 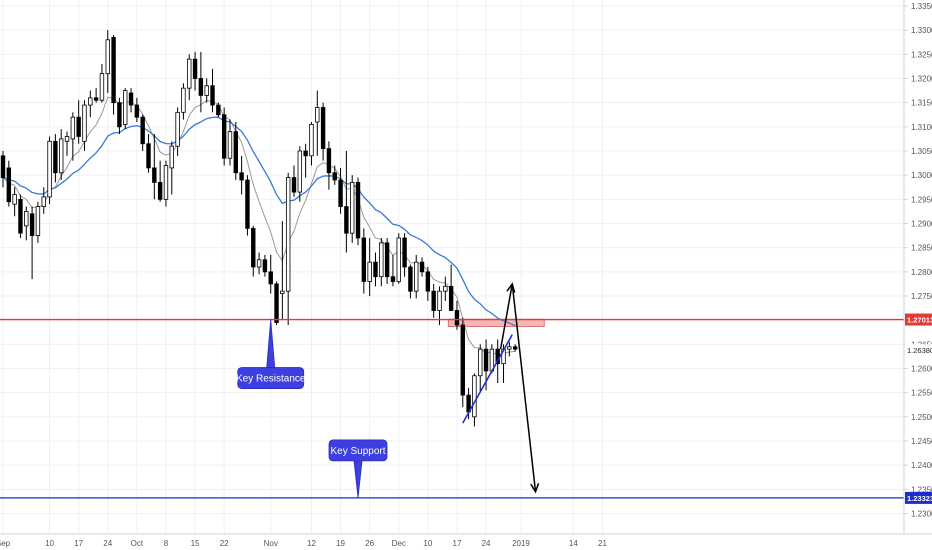 I want to click on rising-trendline, so click(x=487, y=379).